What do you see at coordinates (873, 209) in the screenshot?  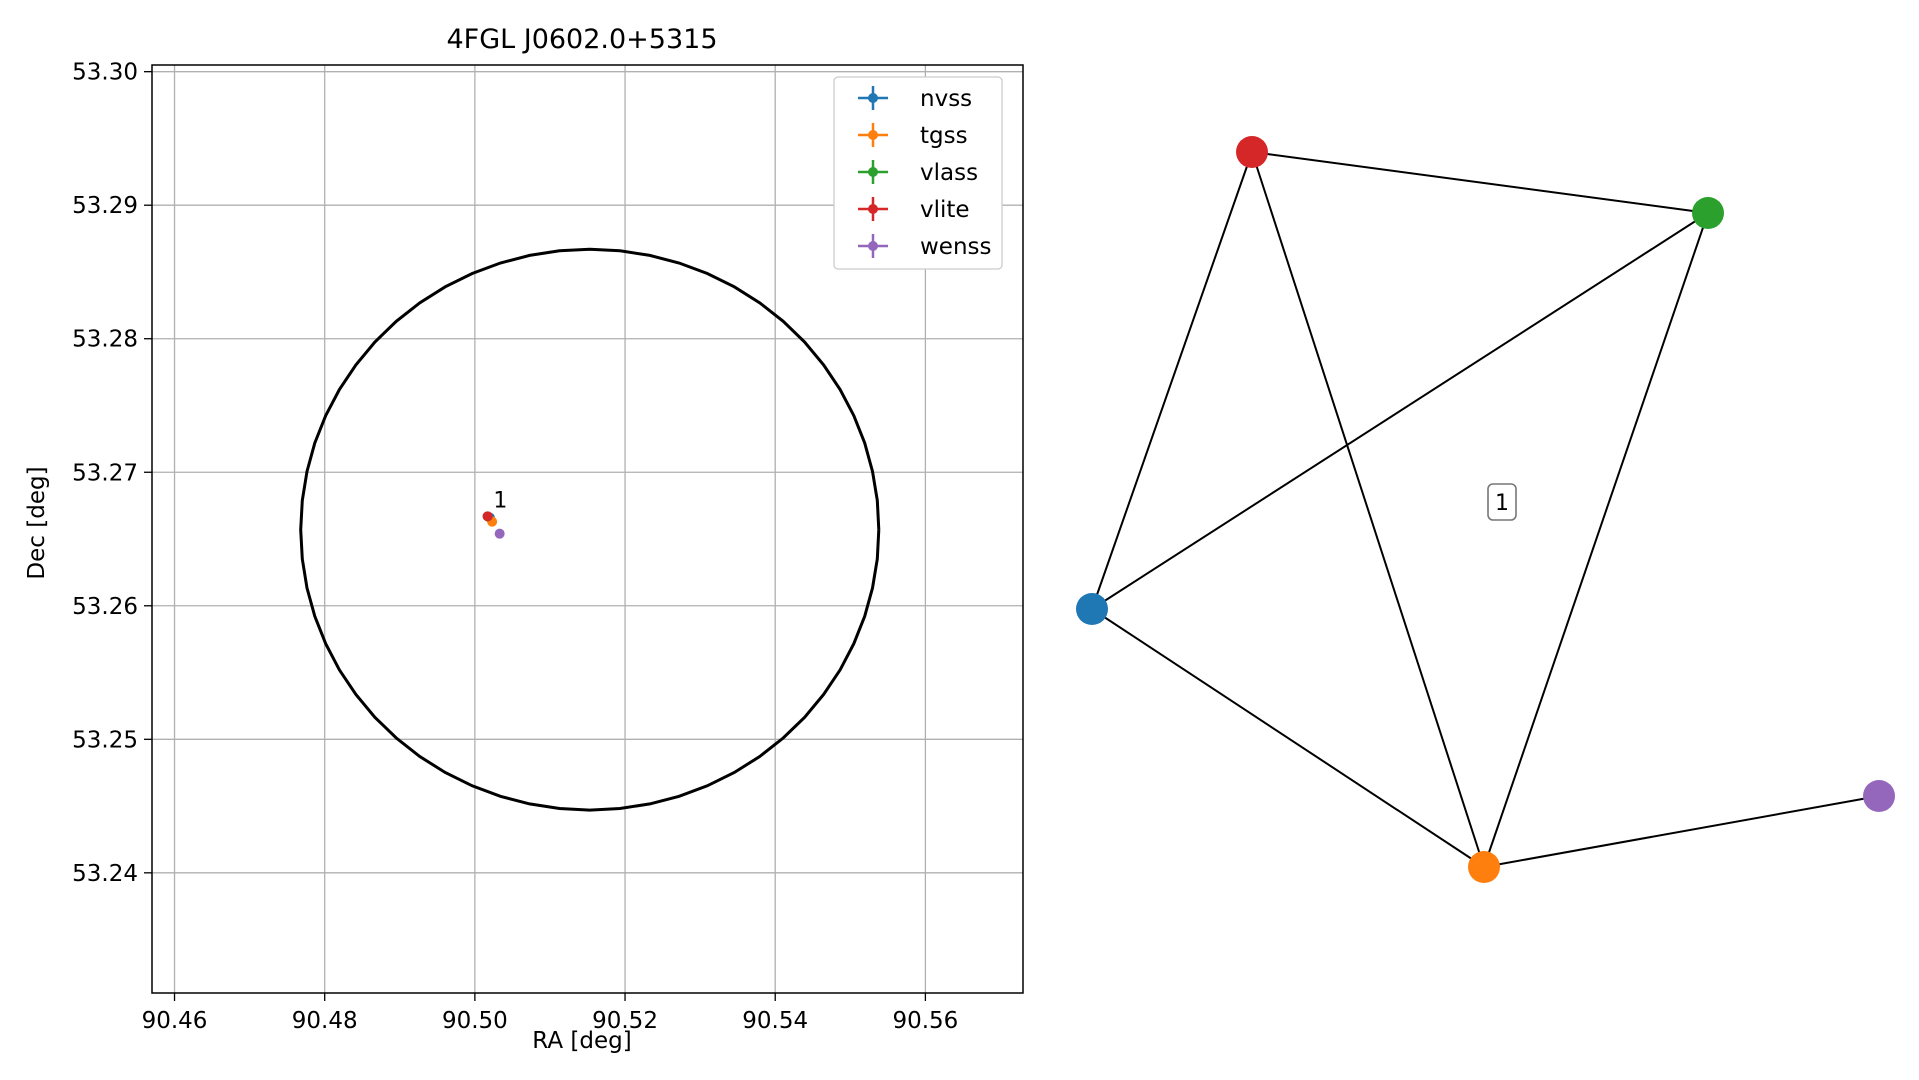 I see `legend-marker-vlite` at bounding box center [873, 209].